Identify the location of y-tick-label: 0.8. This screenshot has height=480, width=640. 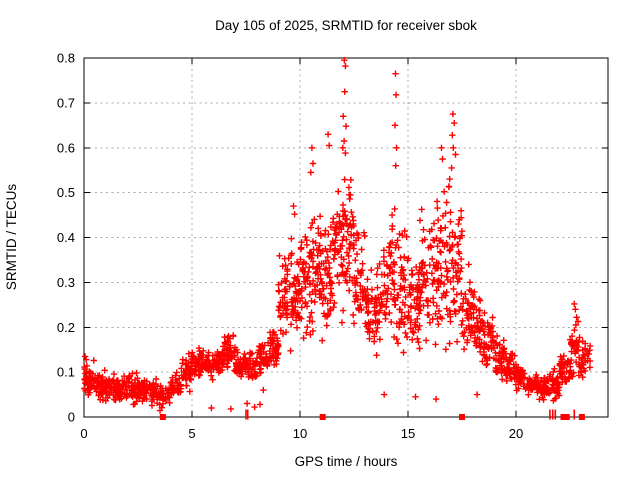
(66, 58).